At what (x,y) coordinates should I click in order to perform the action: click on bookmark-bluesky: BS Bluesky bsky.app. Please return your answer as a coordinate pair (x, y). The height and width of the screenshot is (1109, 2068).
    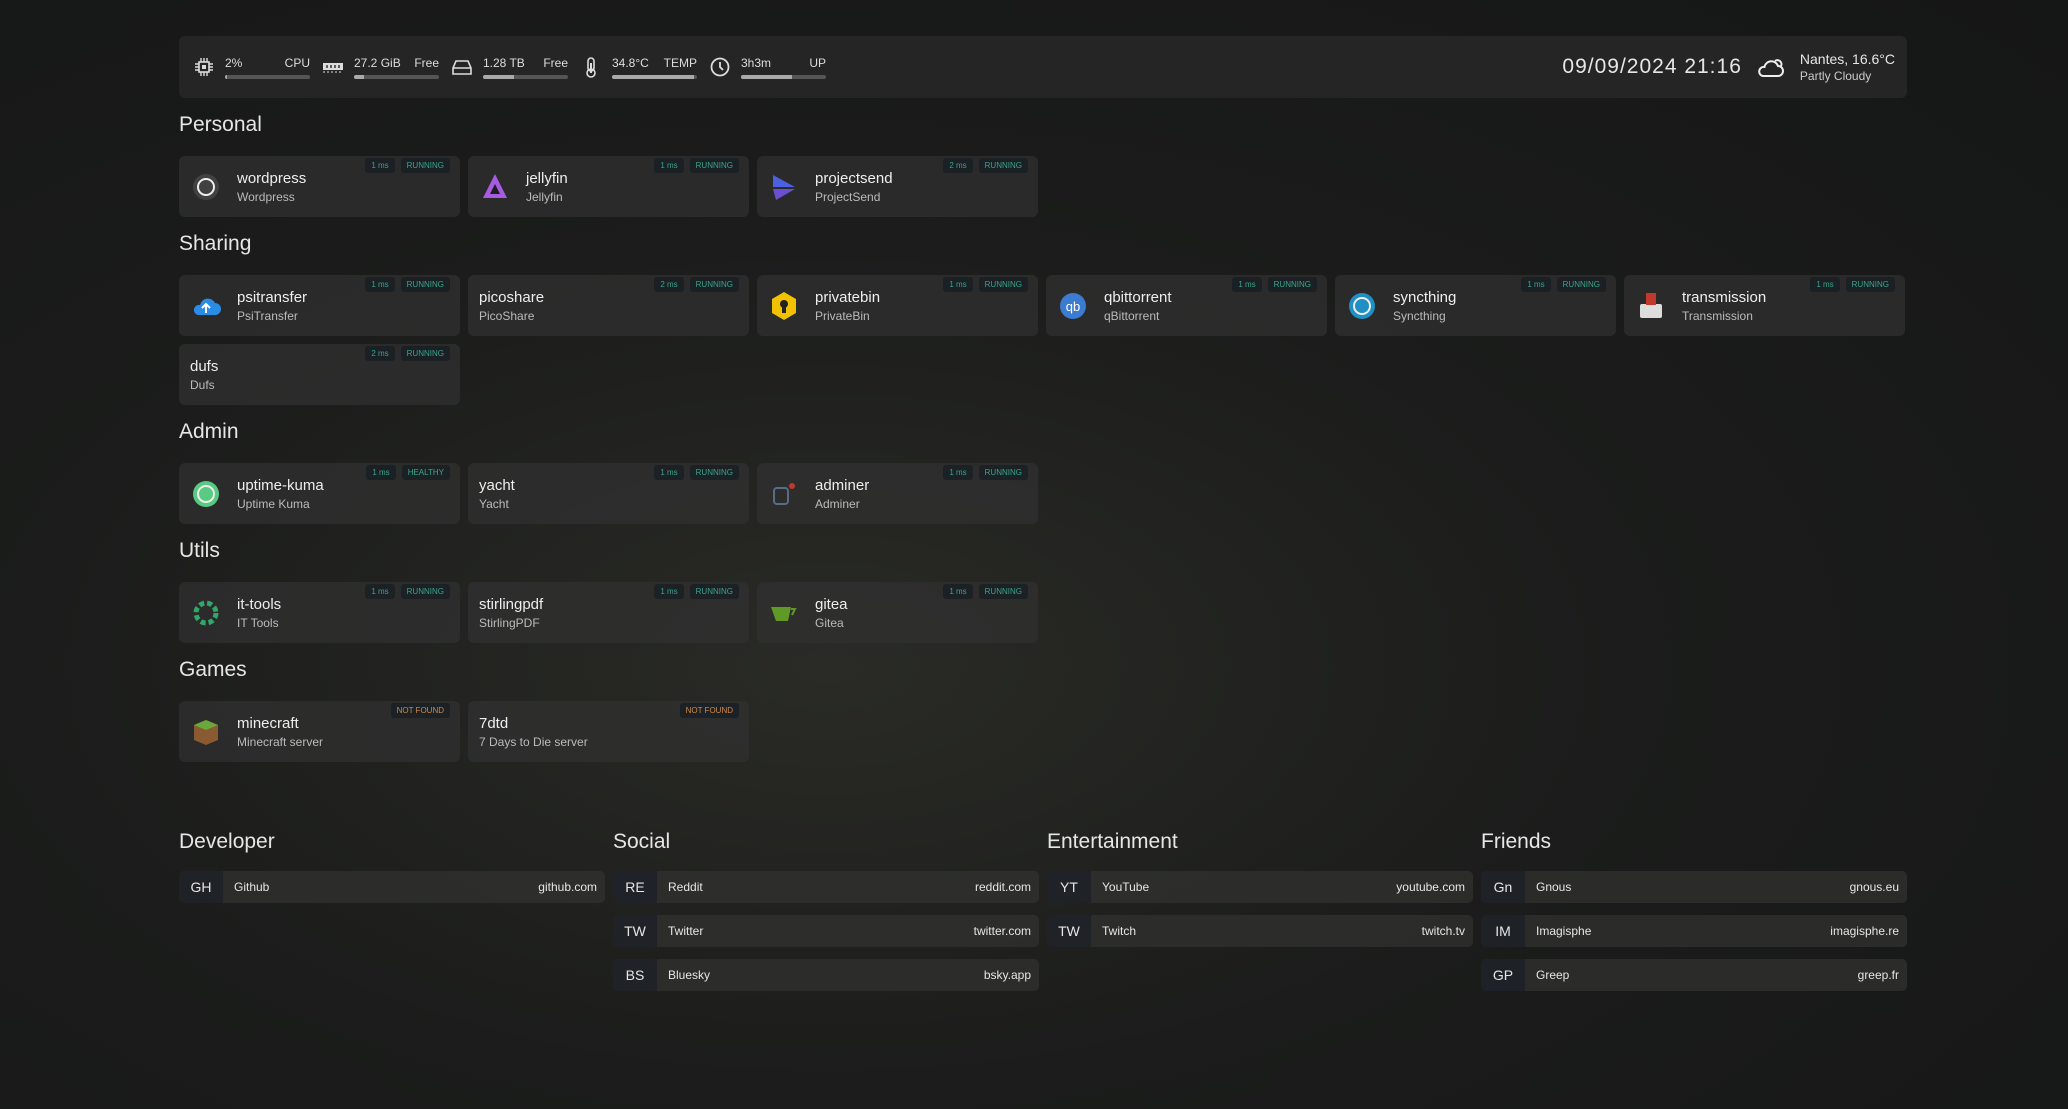
    Looking at the image, I should click on (826, 975).